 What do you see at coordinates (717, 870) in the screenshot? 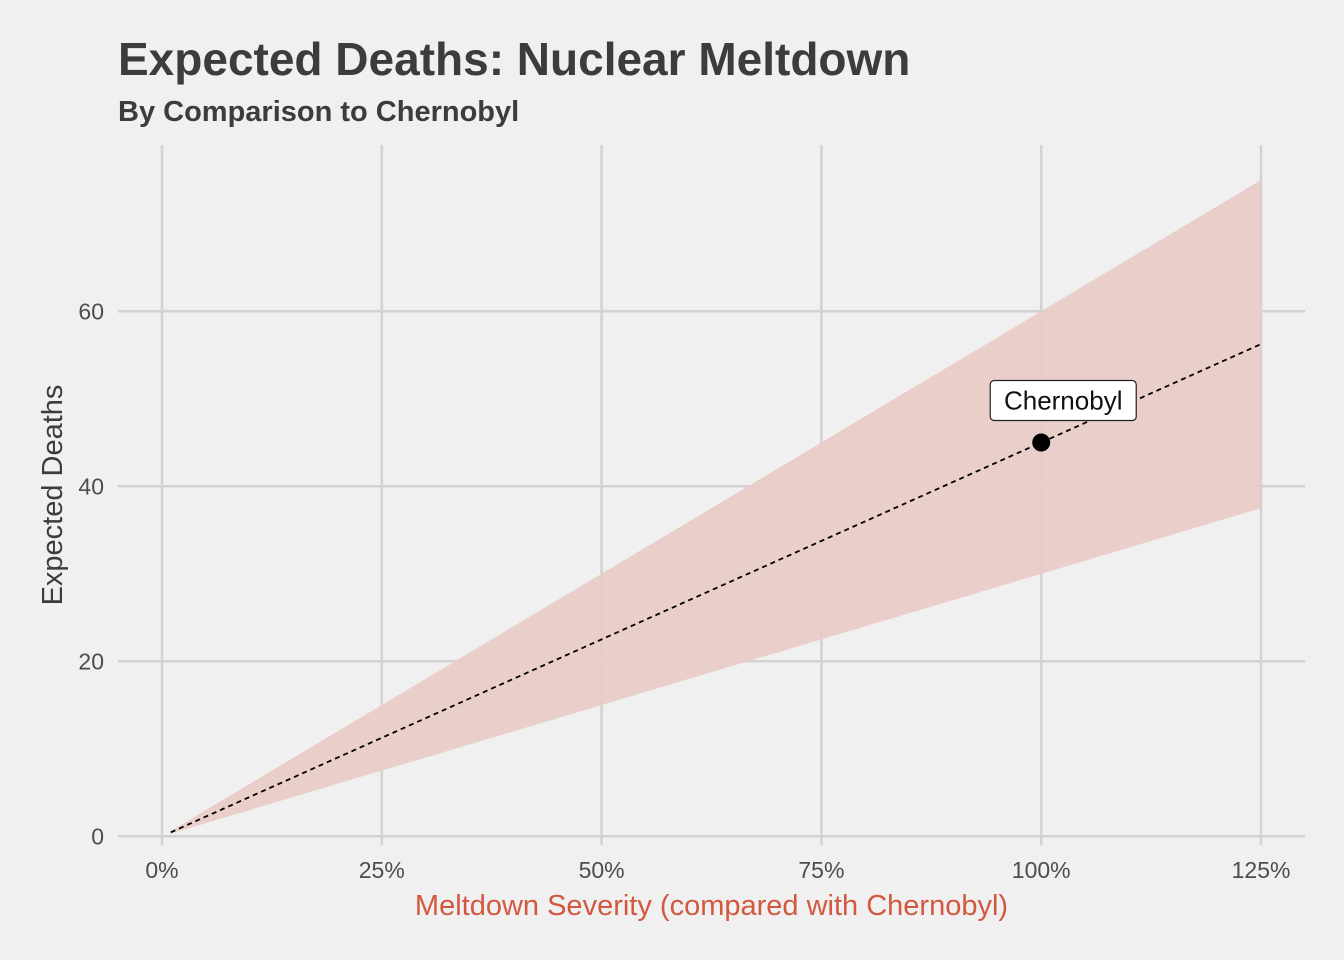
I see `x-tick-labels: 0% 25% 50% 75% 100% 125%` at bounding box center [717, 870].